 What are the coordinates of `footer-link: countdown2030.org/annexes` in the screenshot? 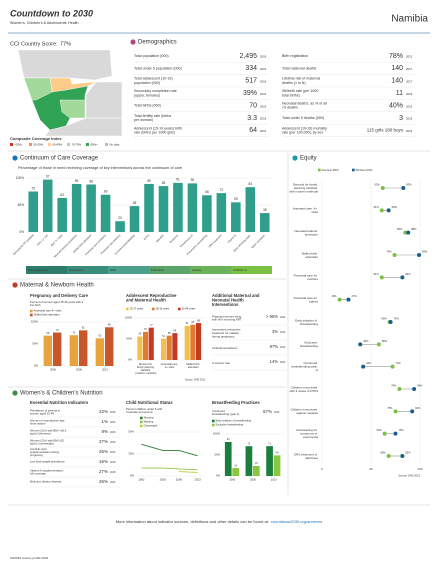 It's located at (296, 521).